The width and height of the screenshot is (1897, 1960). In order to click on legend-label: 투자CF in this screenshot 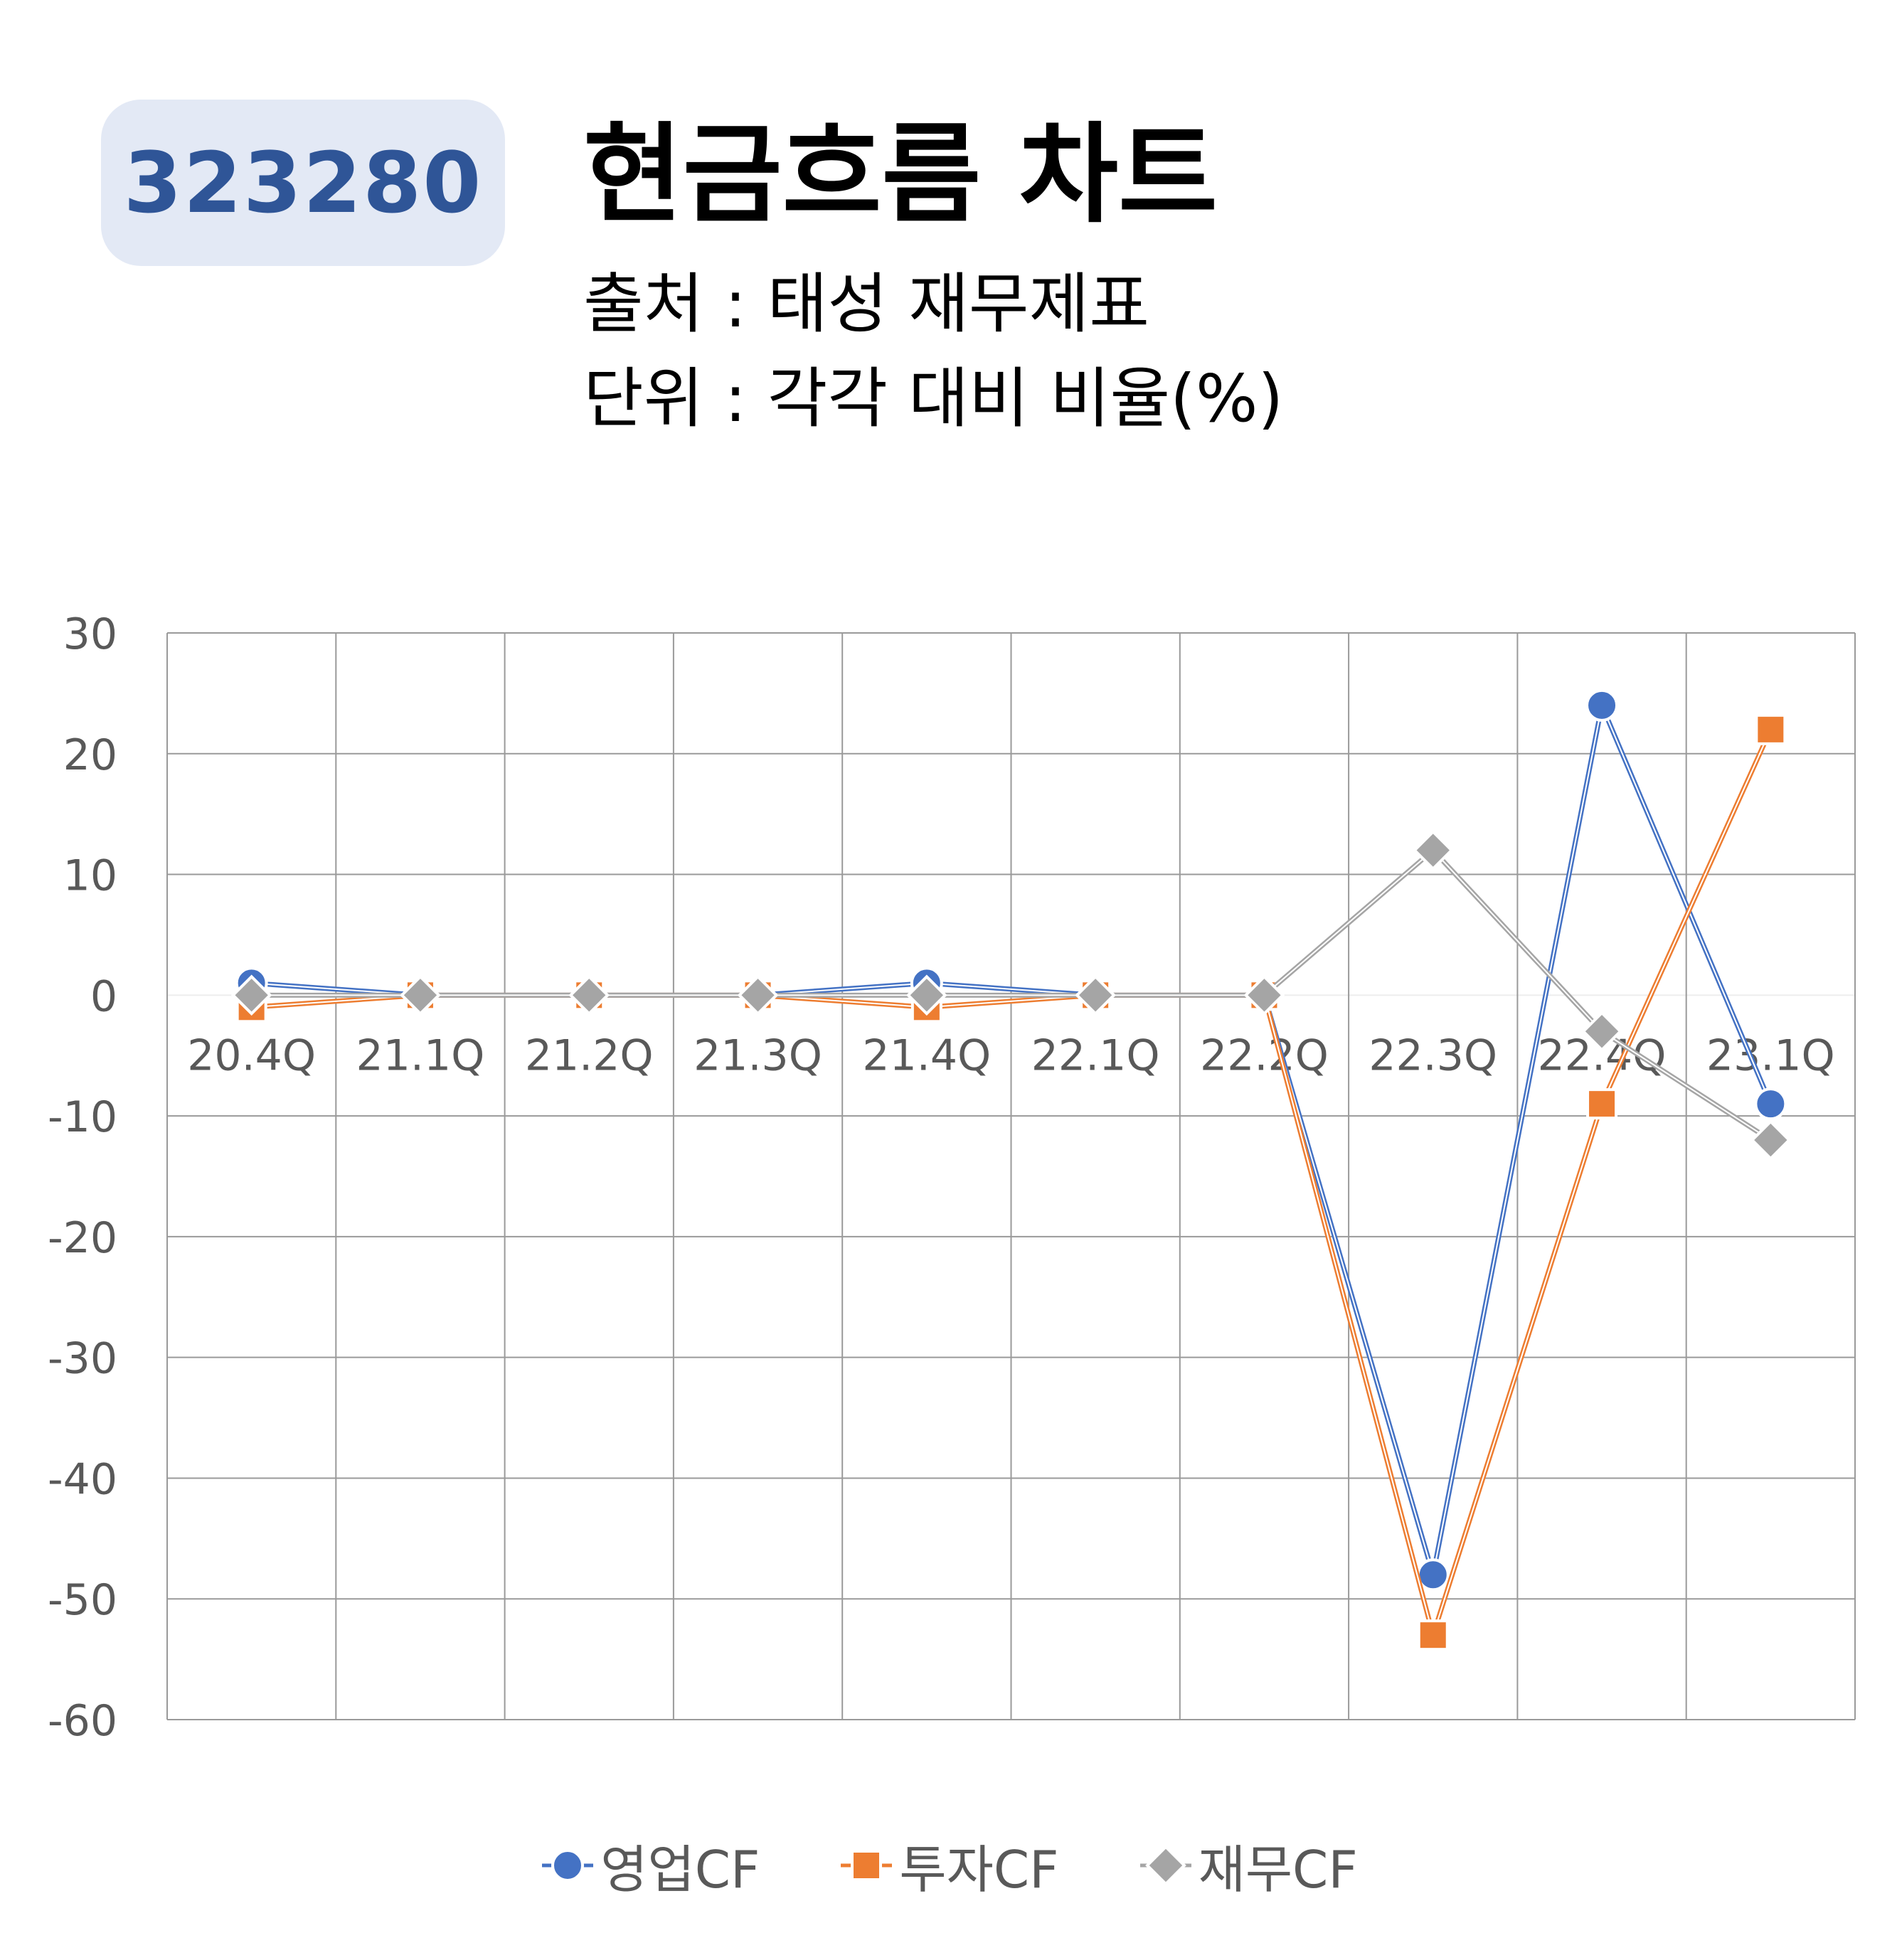, I will do `click(979, 1870)`.